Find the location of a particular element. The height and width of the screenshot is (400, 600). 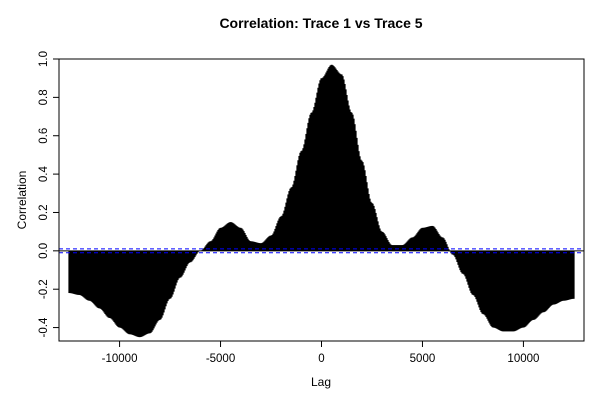

y-axis-title: Correlation is located at coordinates (22, 200).